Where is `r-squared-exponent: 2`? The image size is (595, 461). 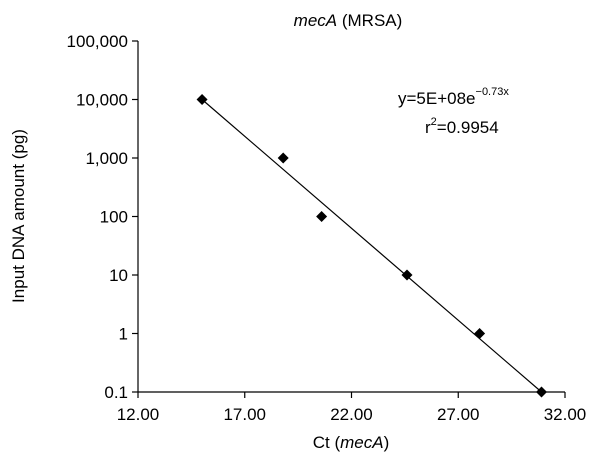
r-squared-exponent: 2 is located at coordinates (434, 122).